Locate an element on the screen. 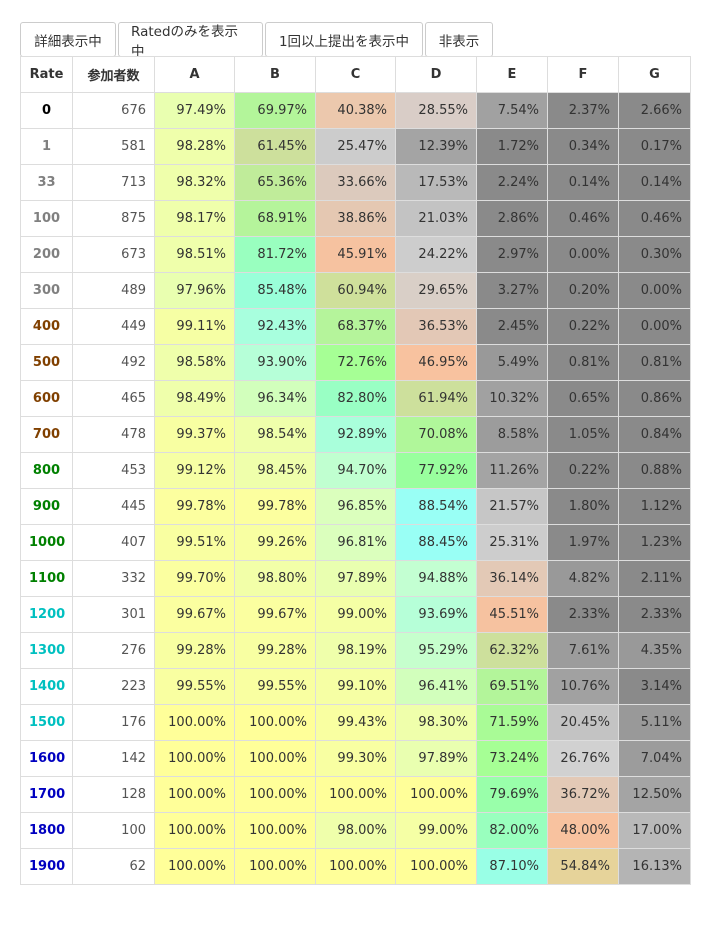 The image size is (705, 935). participant-count-cell: 128 is located at coordinates (113, 794).